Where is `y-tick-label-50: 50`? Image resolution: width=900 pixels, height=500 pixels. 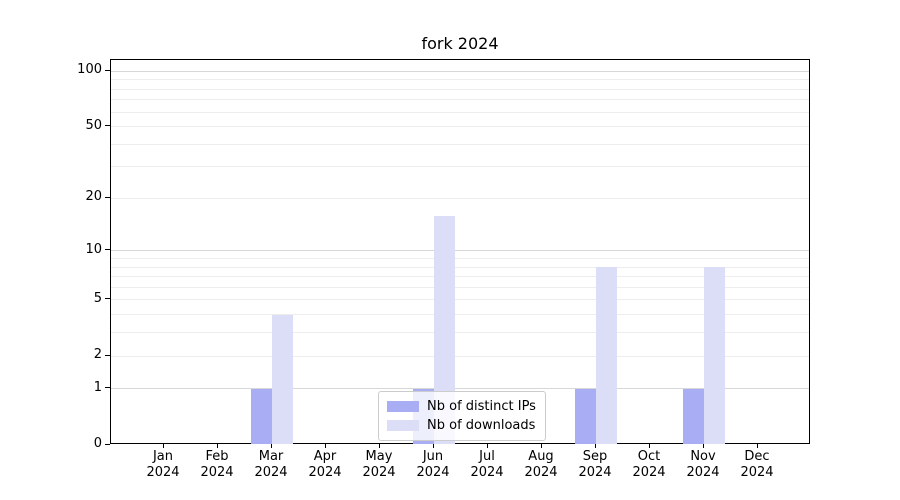 y-tick-label-50: 50 is located at coordinates (93, 125).